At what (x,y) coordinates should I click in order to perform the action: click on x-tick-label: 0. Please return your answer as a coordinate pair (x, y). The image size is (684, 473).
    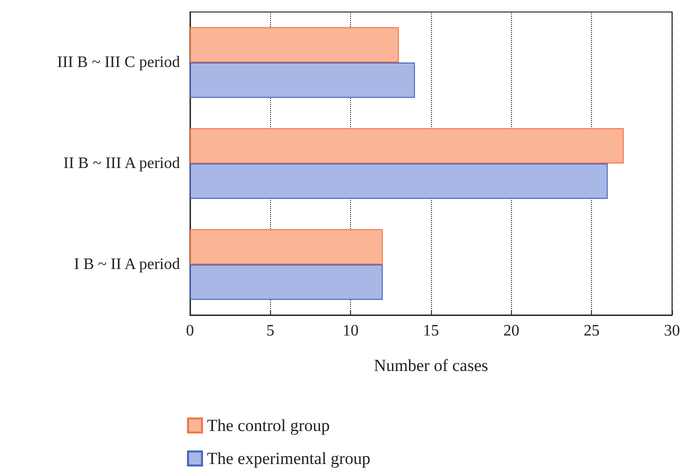
    Looking at the image, I should click on (190, 331).